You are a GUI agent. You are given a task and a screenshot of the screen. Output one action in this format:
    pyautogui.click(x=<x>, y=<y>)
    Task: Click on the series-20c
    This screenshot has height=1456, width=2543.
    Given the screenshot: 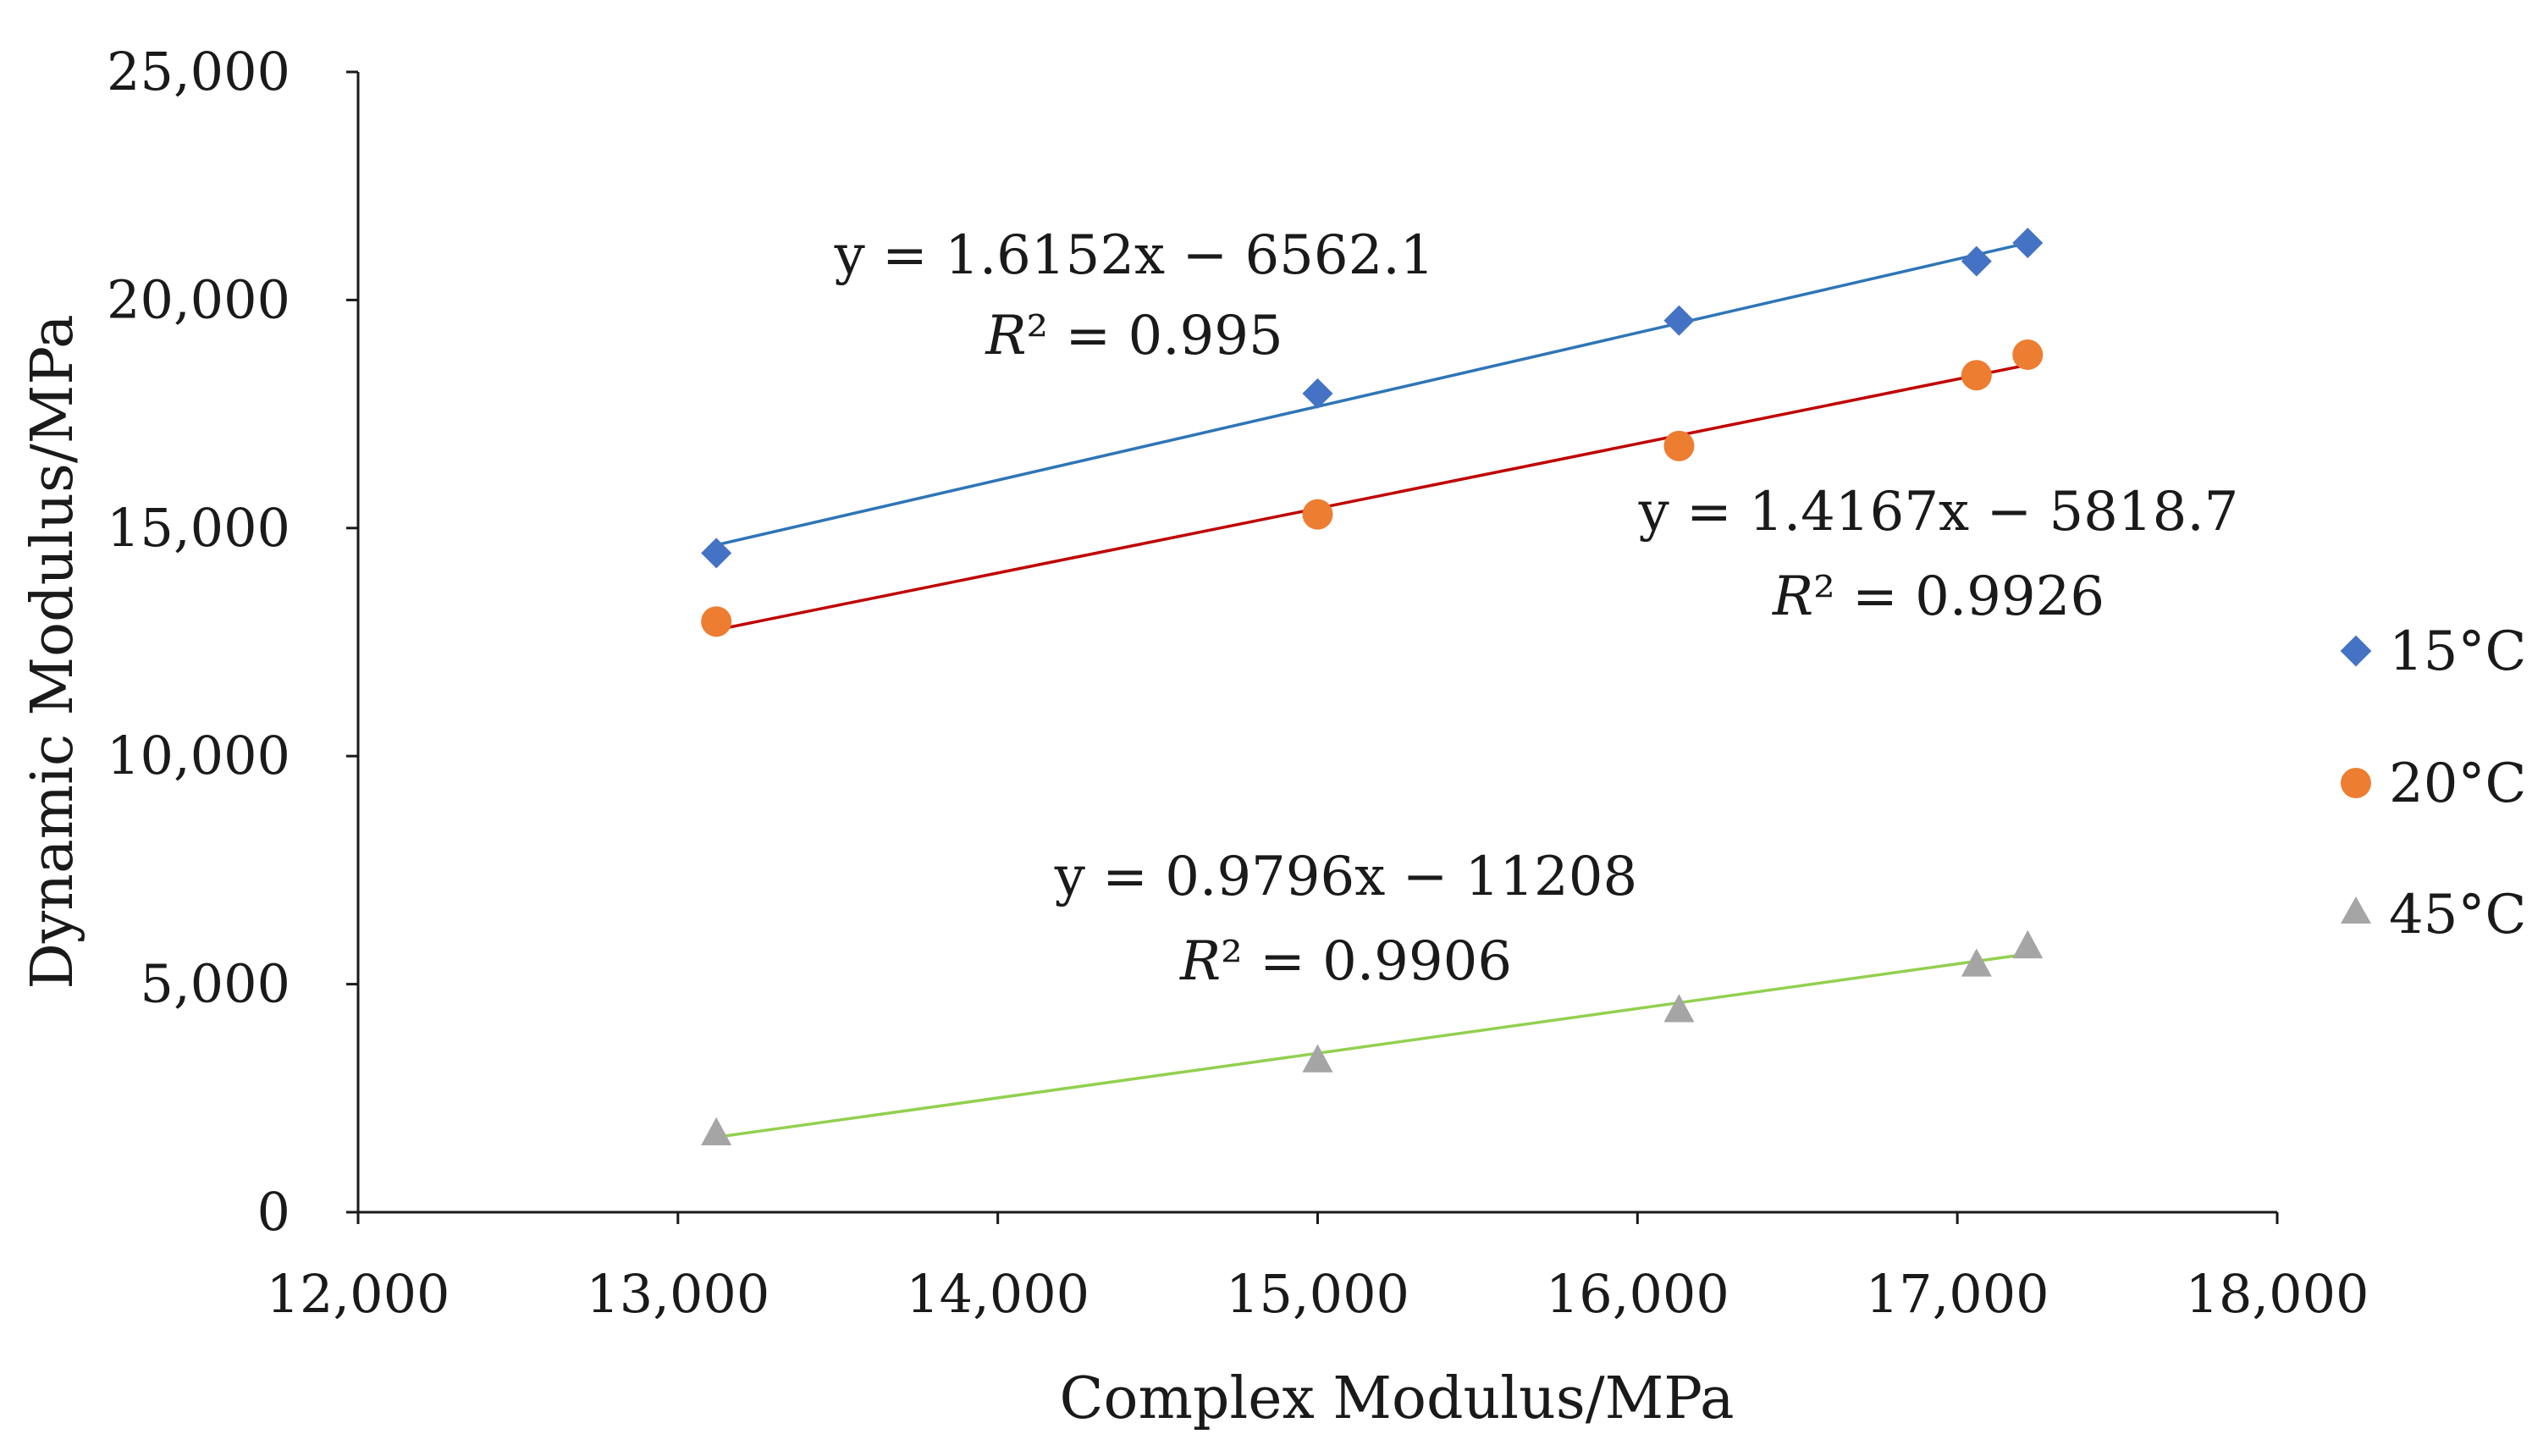 What is the action you would take?
    pyautogui.click(x=1372, y=488)
    